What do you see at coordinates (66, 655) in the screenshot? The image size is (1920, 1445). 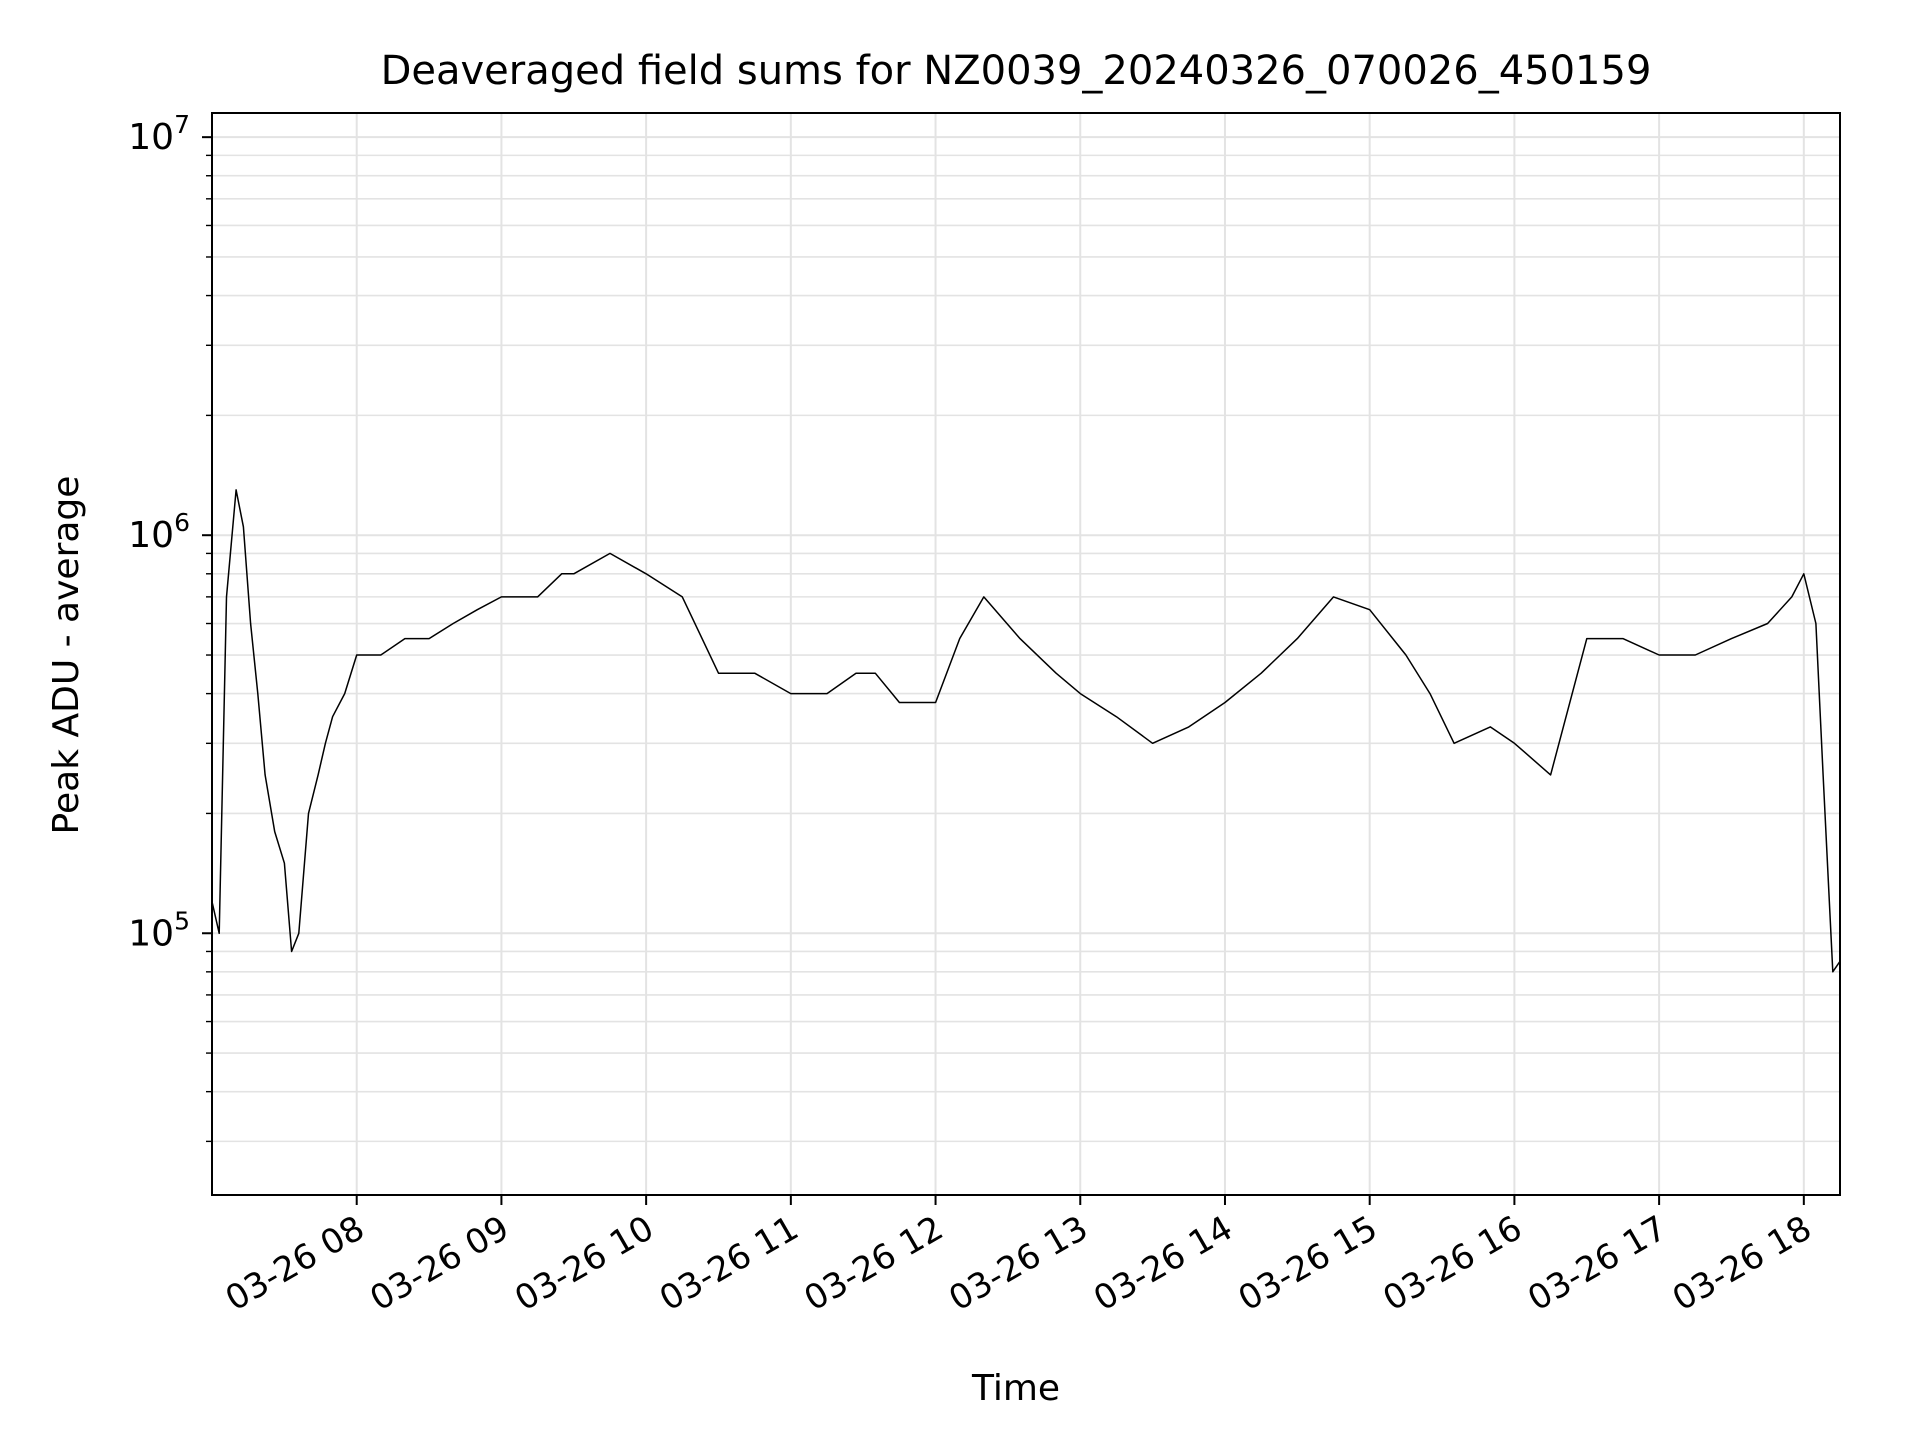 I see `y-axis-label: Peak ADU - average` at bounding box center [66, 655].